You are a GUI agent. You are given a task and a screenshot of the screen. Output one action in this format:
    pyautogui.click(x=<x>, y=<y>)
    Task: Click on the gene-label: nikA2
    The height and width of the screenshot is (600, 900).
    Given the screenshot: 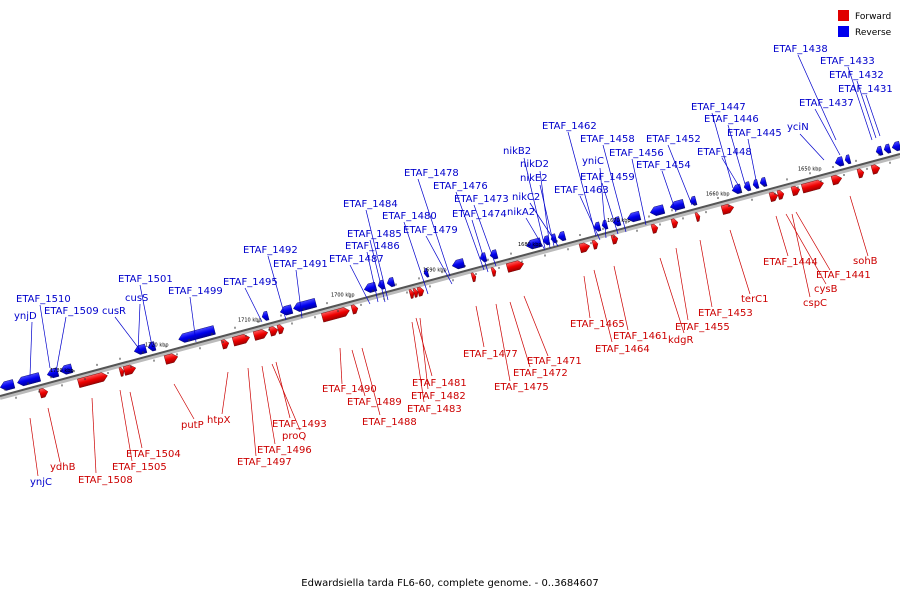 What is the action you would take?
    pyautogui.click(x=521, y=212)
    